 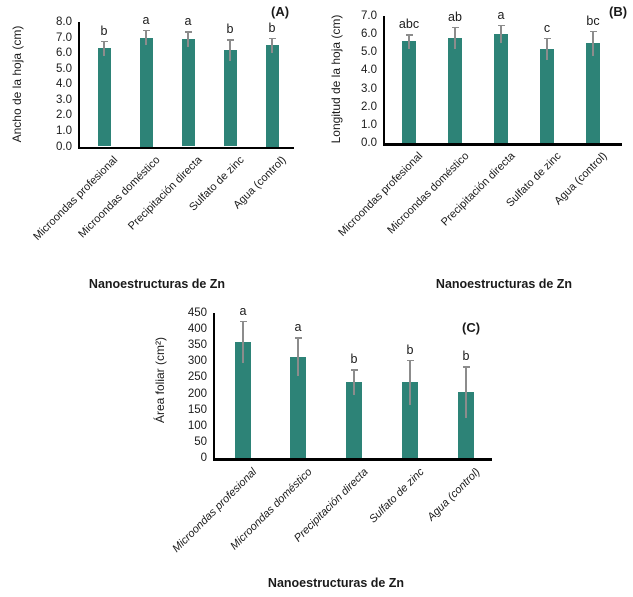 I want to click on y-axis-title: Longitud de la hoja (cm), so click(x=336, y=79).